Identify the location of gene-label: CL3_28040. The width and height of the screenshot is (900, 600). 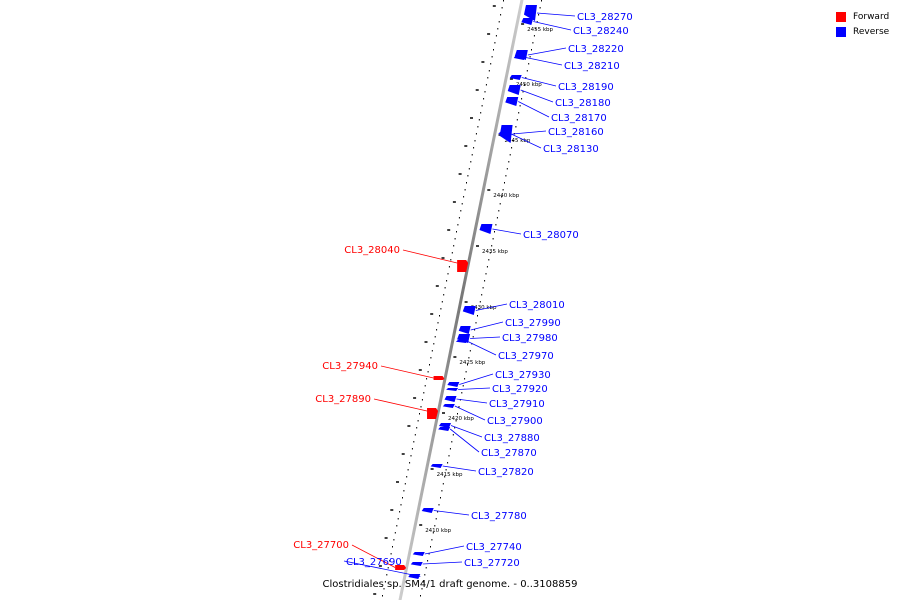
(372, 250).